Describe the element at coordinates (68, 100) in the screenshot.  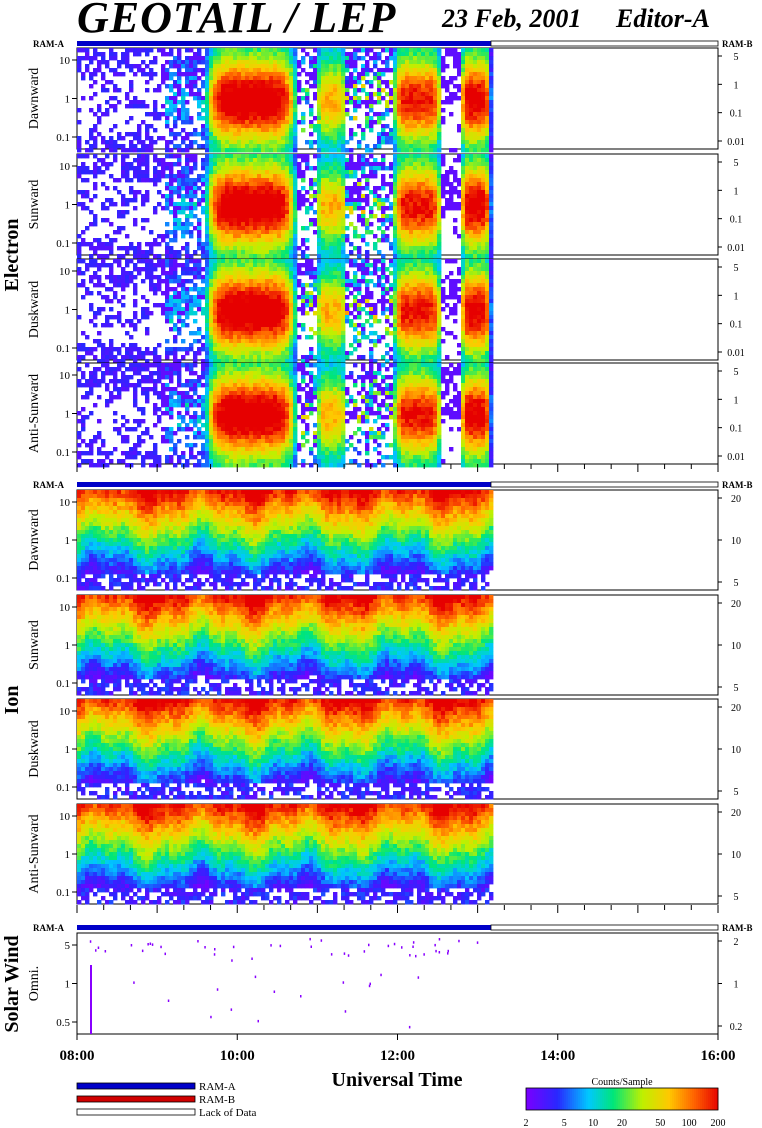
I see `left-tick-label: 1` at that location.